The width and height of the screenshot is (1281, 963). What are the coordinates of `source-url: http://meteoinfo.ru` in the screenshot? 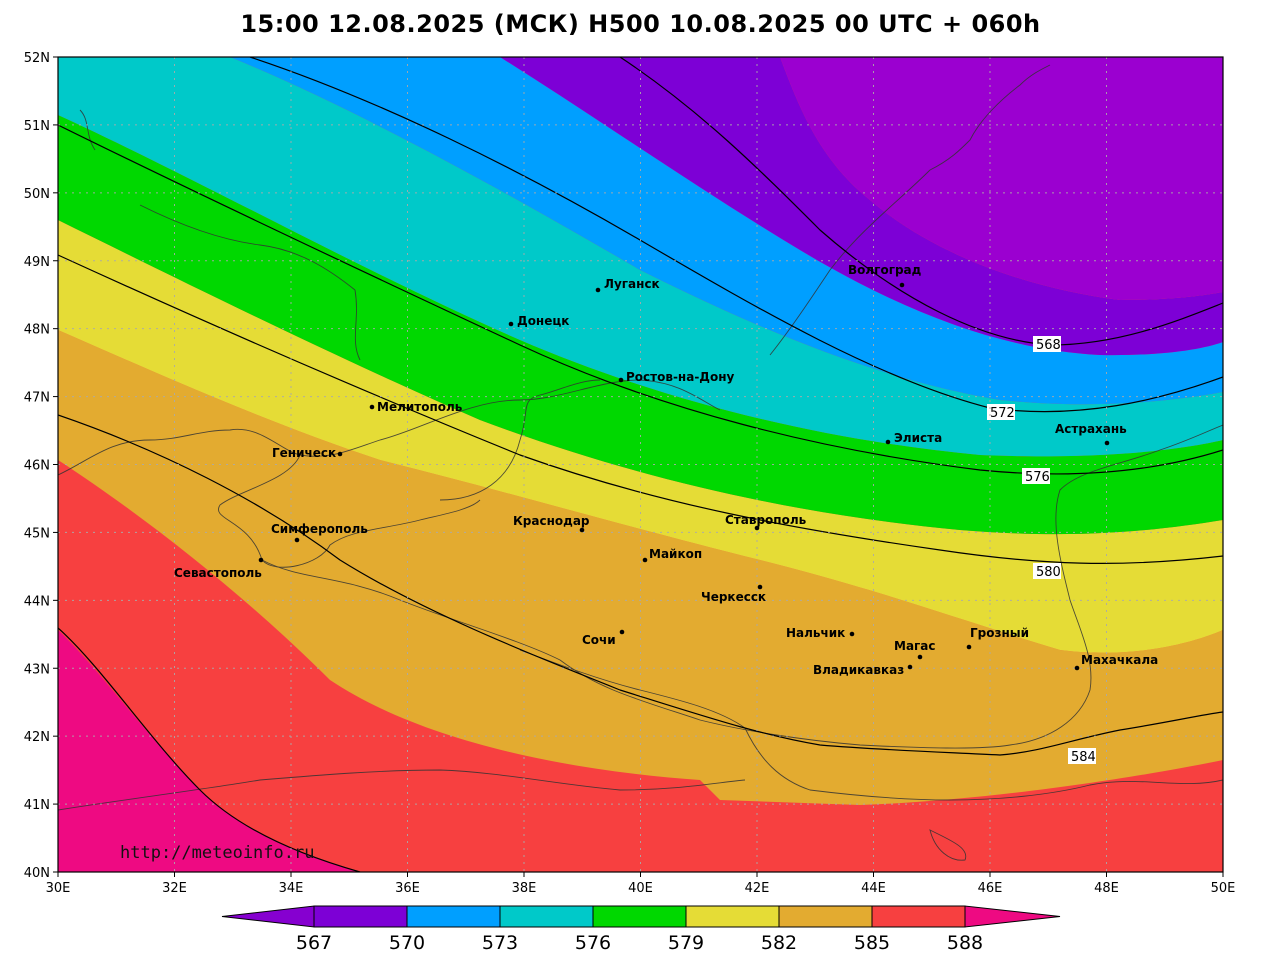 It's located at (217, 853).